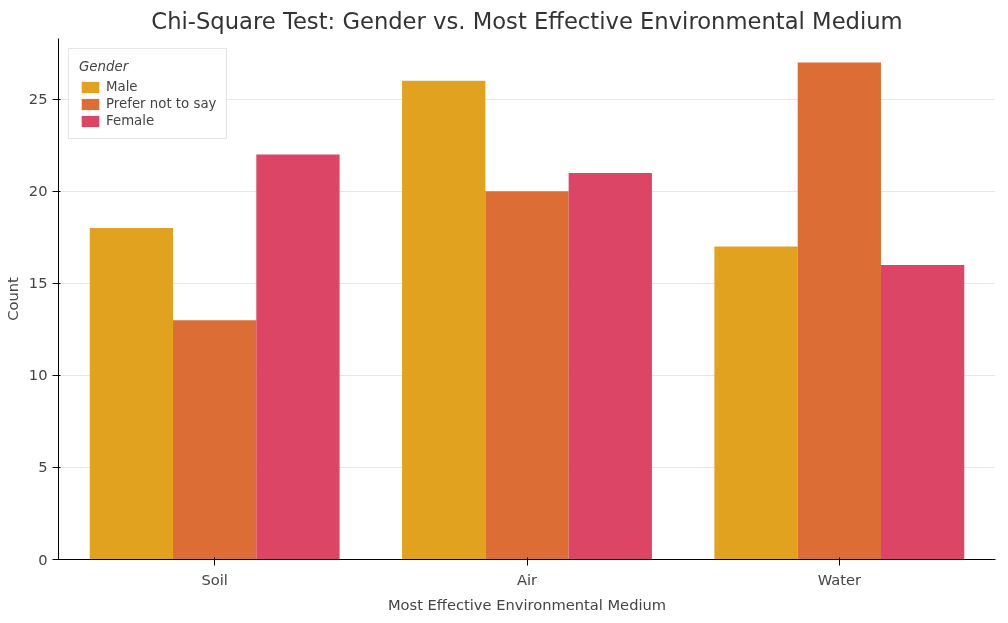  I want to click on x-tick-label: Air, so click(527, 579).